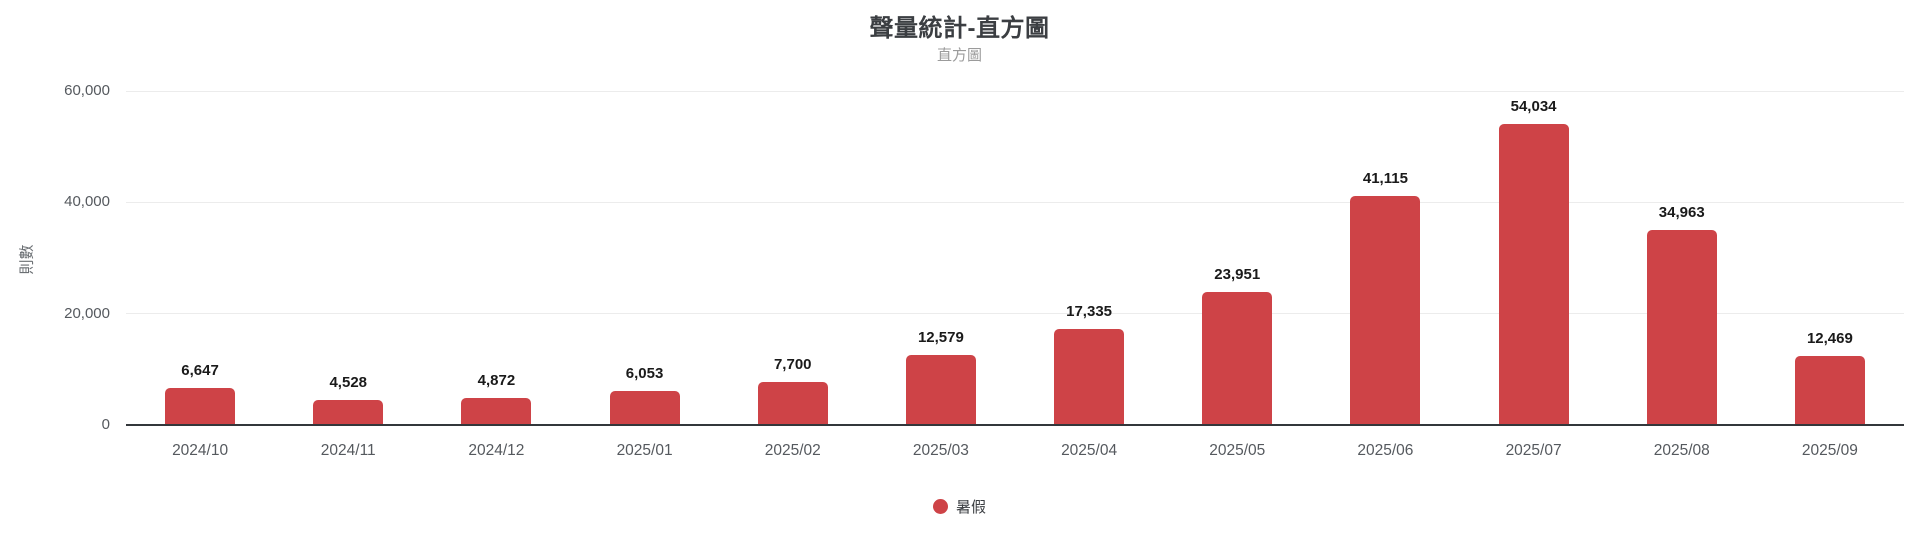 The height and width of the screenshot is (545, 1919). What do you see at coordinates (1533, 274) in the screenshot?
I see `bar-2025/07` at bounding box center [1533, 274].